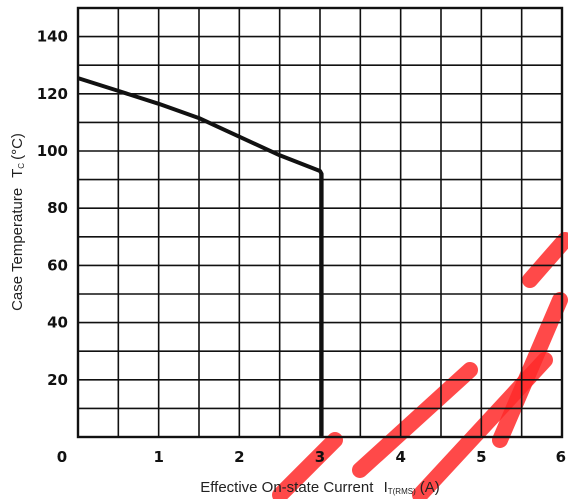 This screenshot has height=499, width=568. Describe the element at coordinates (158, 457) in the screenshot. I see `x-tick-label: 1` at that location.